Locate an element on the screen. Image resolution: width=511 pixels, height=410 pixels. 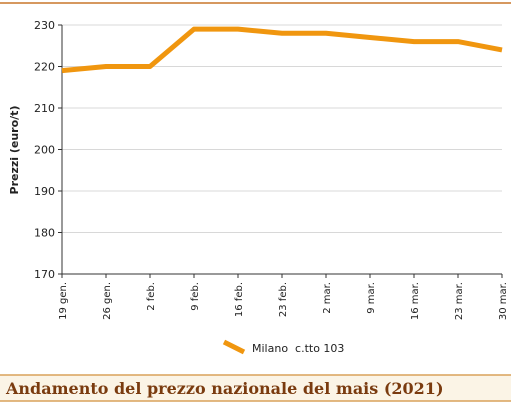
y-tick-label: 220 is located at coordinates (44, 67).